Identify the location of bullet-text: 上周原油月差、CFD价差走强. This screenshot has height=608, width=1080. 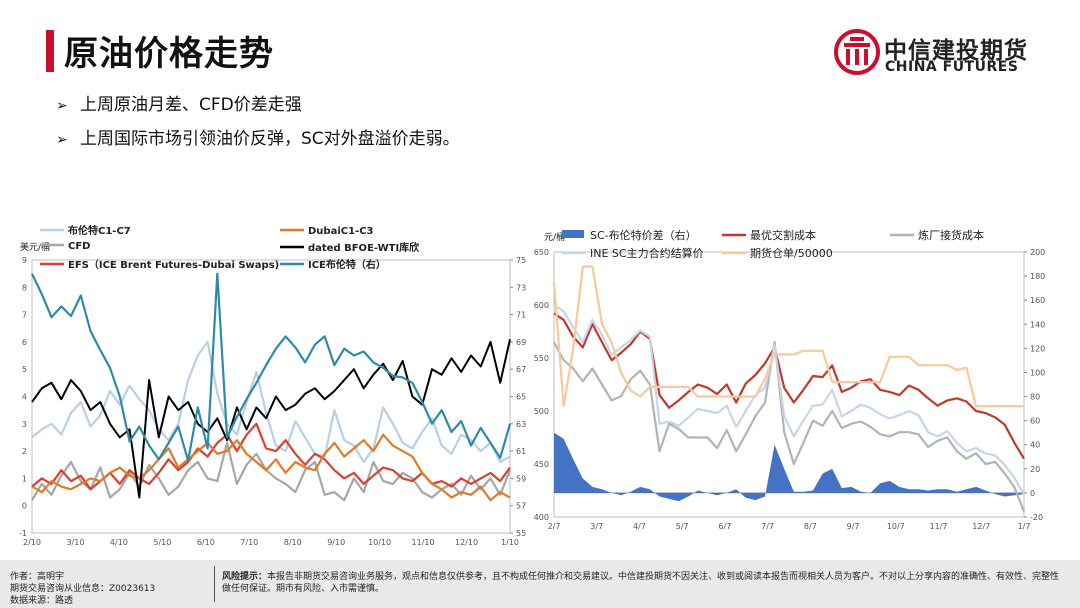
(191, 105).